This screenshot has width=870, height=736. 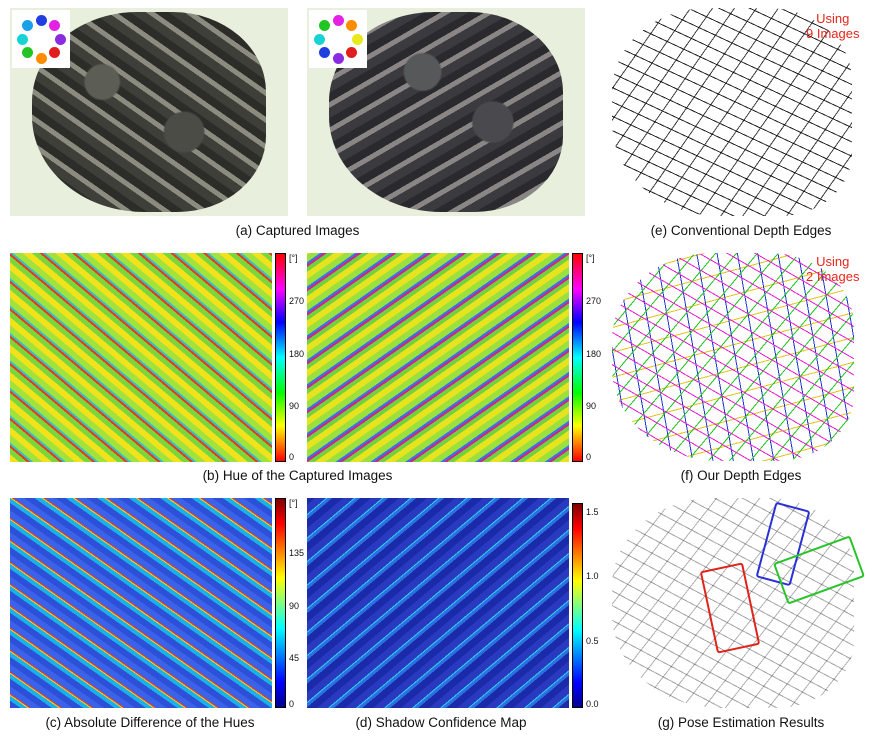 What do you see at coordinates (297, 354) in the screenshot?
I see `hue-colorbar-1-tick-180: 180` at bounding box center [297, 354].